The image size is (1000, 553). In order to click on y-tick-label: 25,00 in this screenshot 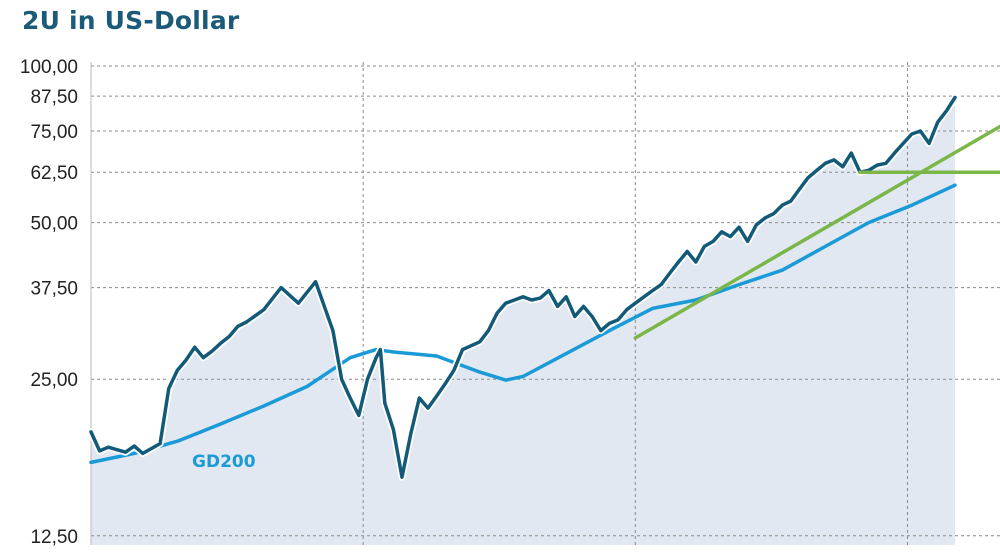, I will do `click(54, 380)`.